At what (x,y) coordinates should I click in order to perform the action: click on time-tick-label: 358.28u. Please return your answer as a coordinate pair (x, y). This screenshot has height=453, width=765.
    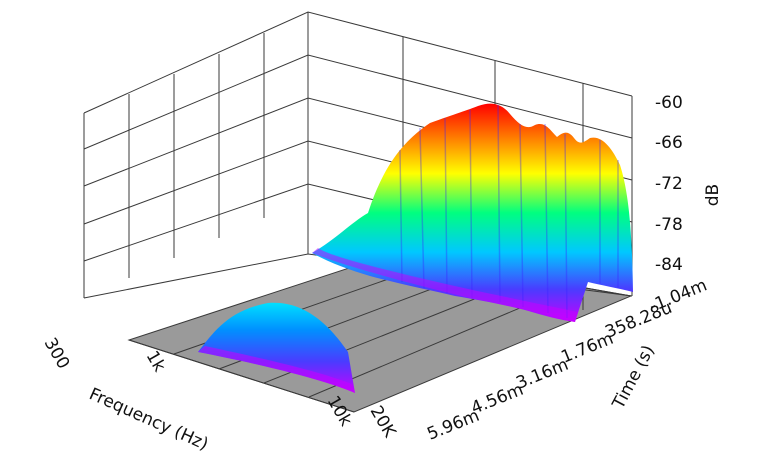
    Looking at the image, I should click on (638, 320).